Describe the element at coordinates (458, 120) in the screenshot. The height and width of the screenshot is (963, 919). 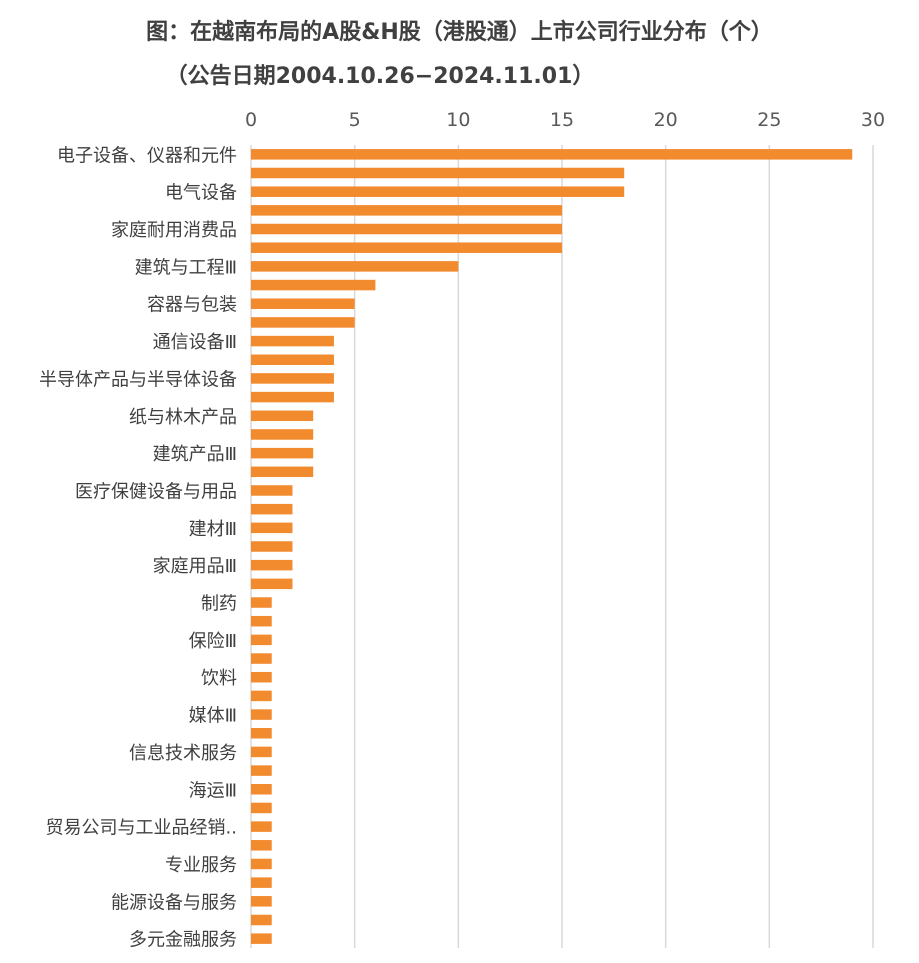
I see `x-tick-label: 10` at that location.